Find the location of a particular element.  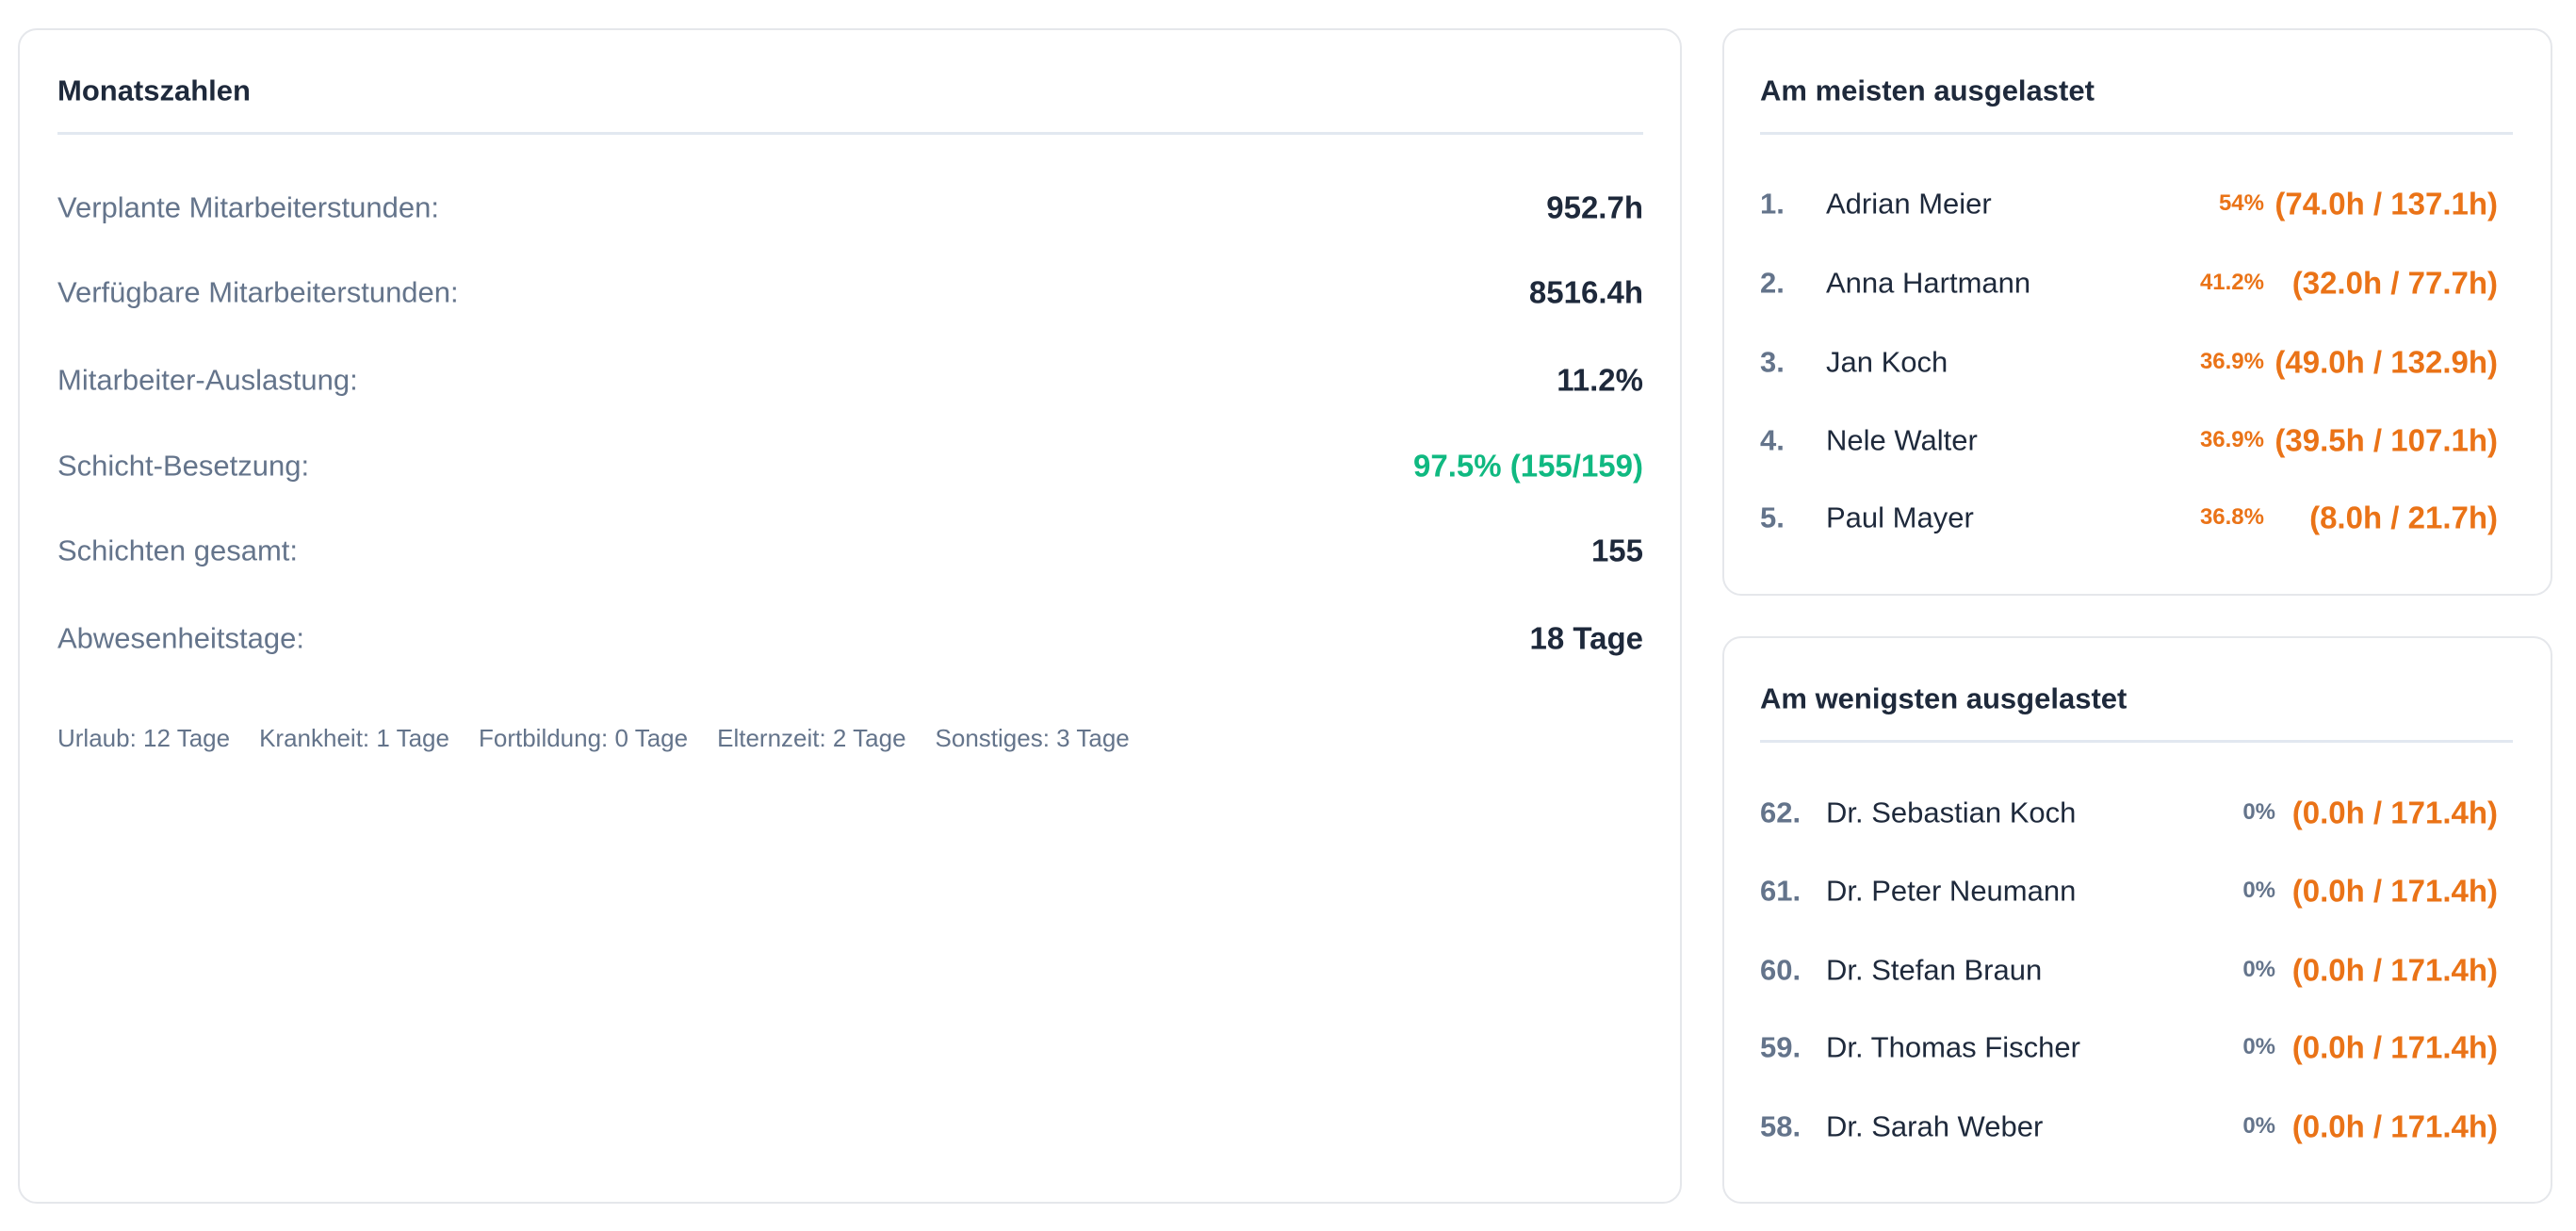

rank: 60. is located at coordinates (1781, 970).